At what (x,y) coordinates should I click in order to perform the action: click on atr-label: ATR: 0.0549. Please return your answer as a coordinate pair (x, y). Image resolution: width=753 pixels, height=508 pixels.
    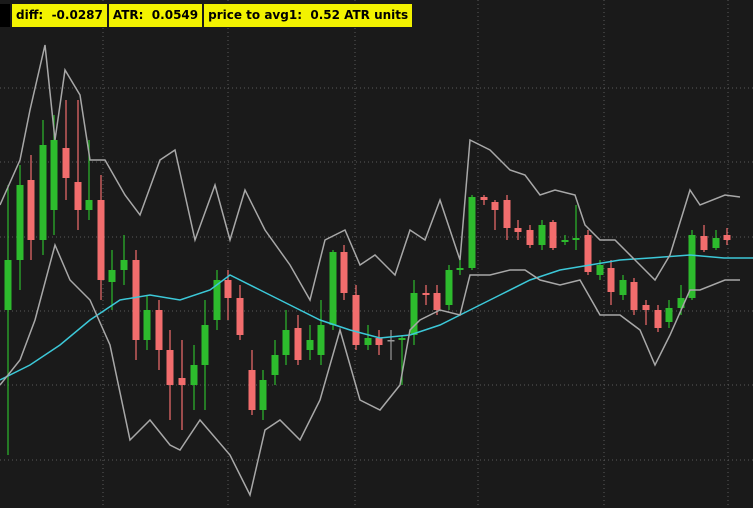
    Looking at the image, I should click on (155, 15).